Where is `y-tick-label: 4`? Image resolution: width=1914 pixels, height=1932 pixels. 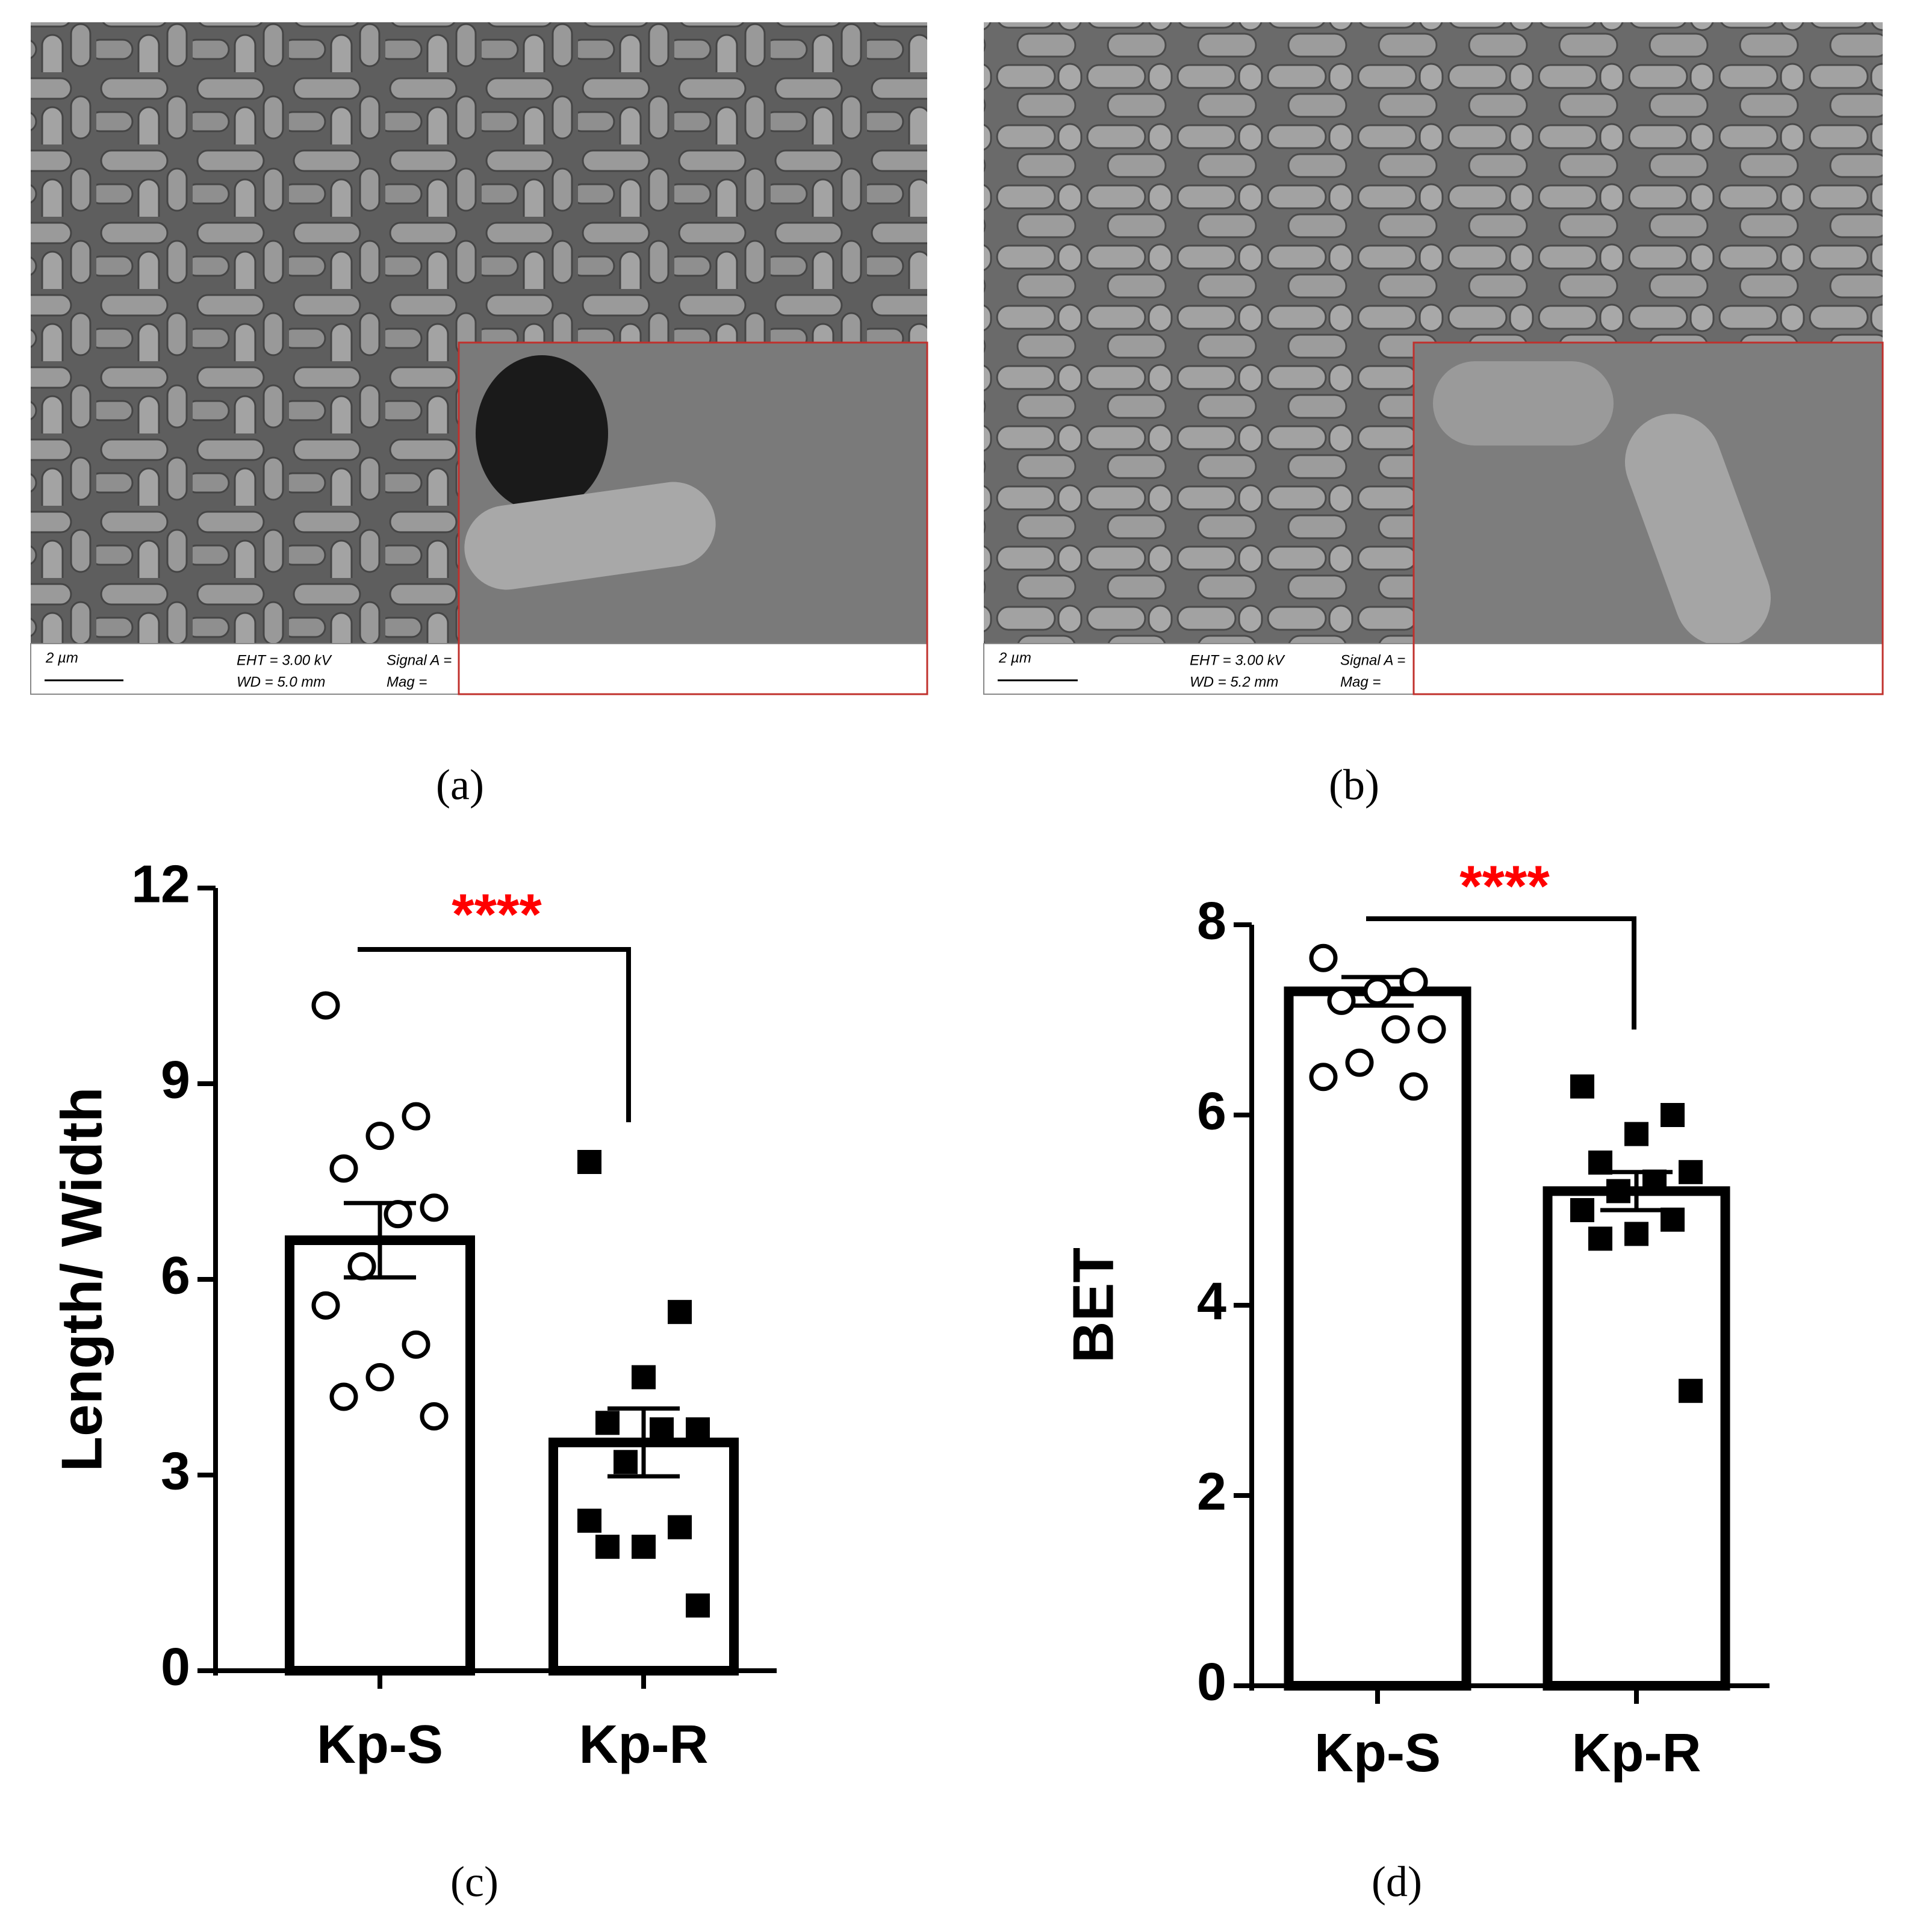 y-tick-label: 4 is located at coordinates (1211, 1301).